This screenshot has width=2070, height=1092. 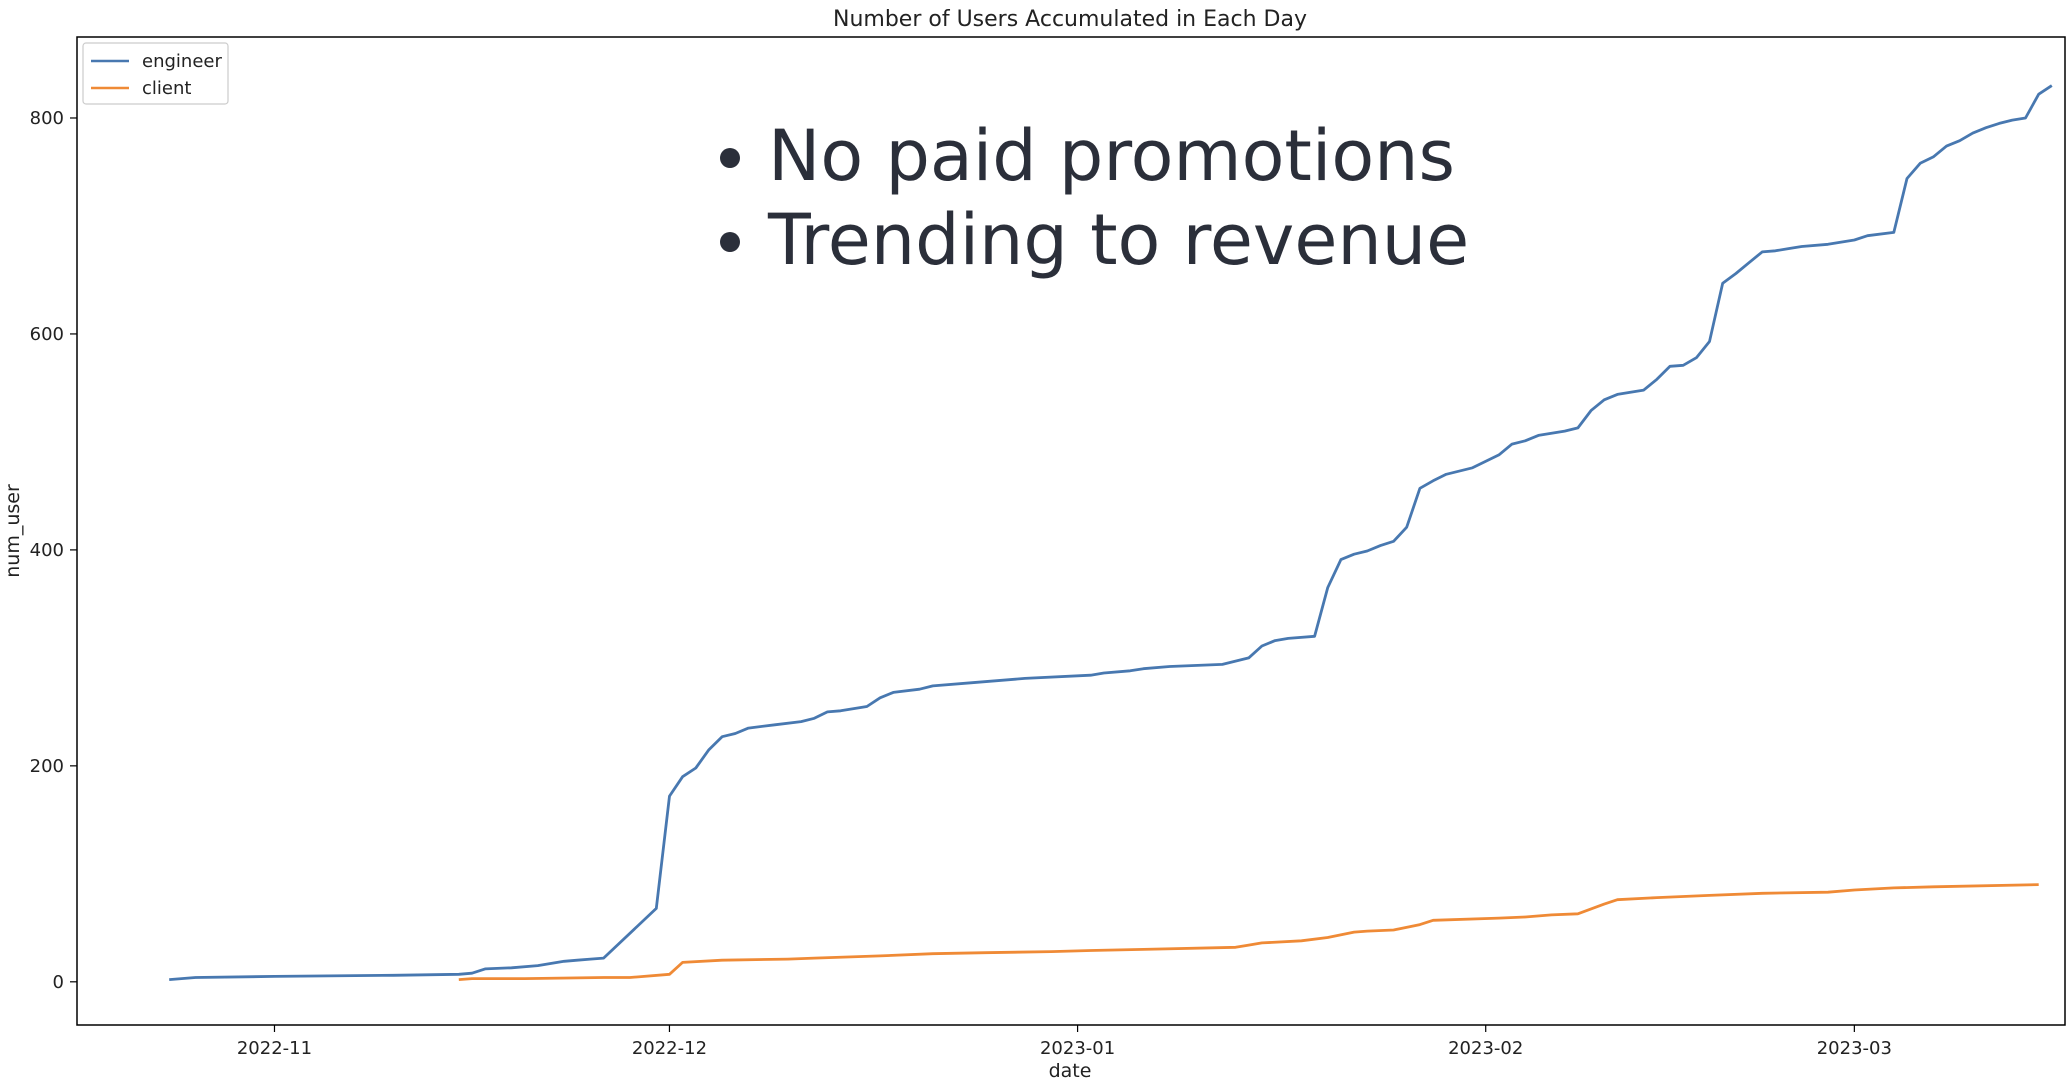 I want to click on y-tick-label: 400, so click(x=47, y=550).